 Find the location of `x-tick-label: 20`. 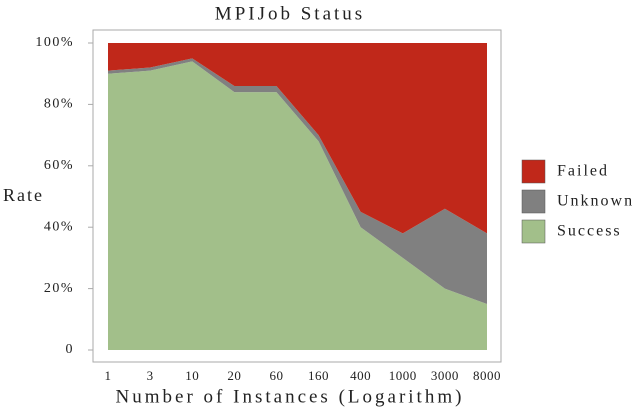

x-tick-label: 20 is located at coordinates (234, 375).